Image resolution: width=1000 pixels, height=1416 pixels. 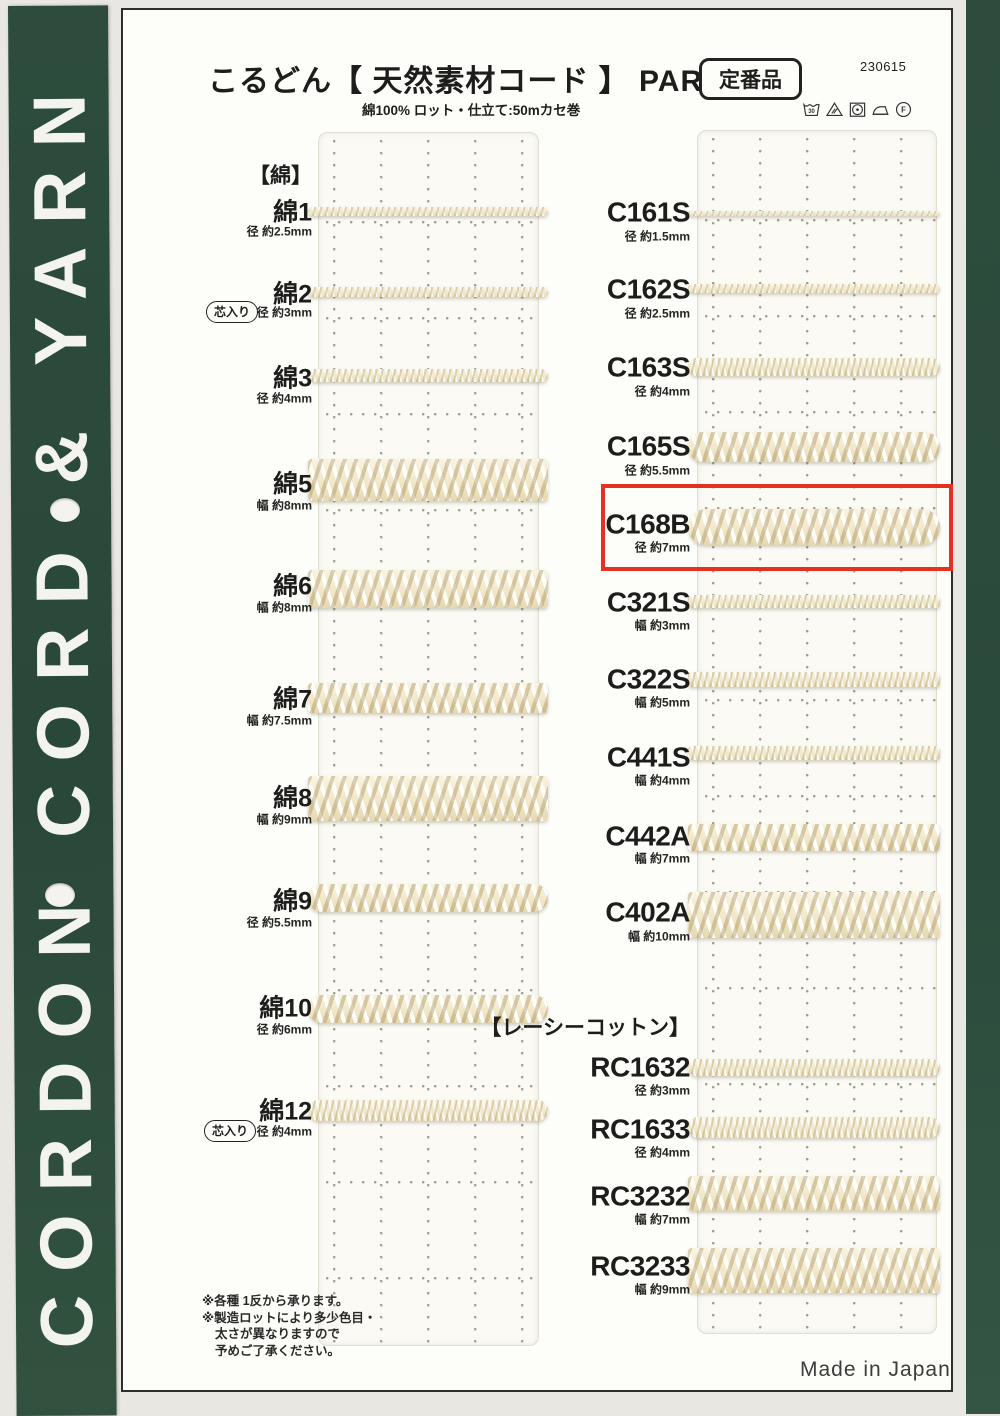 I want to click on item-size-綿10: 径 約6mm, so click(x=284, y=1029).